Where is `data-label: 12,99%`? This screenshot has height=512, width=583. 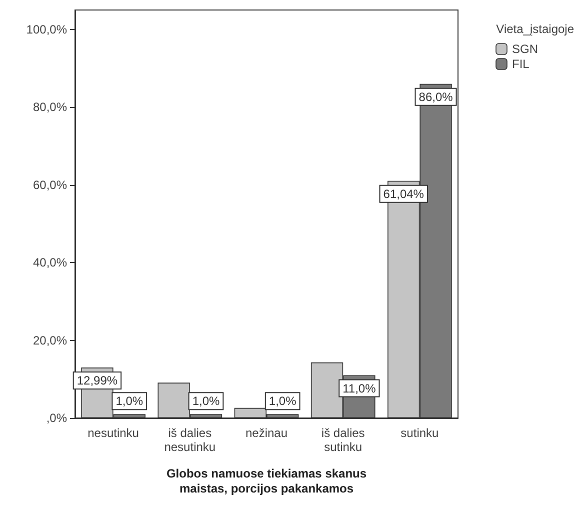
data-label: 12,99% is located at coordinates (97, 381).